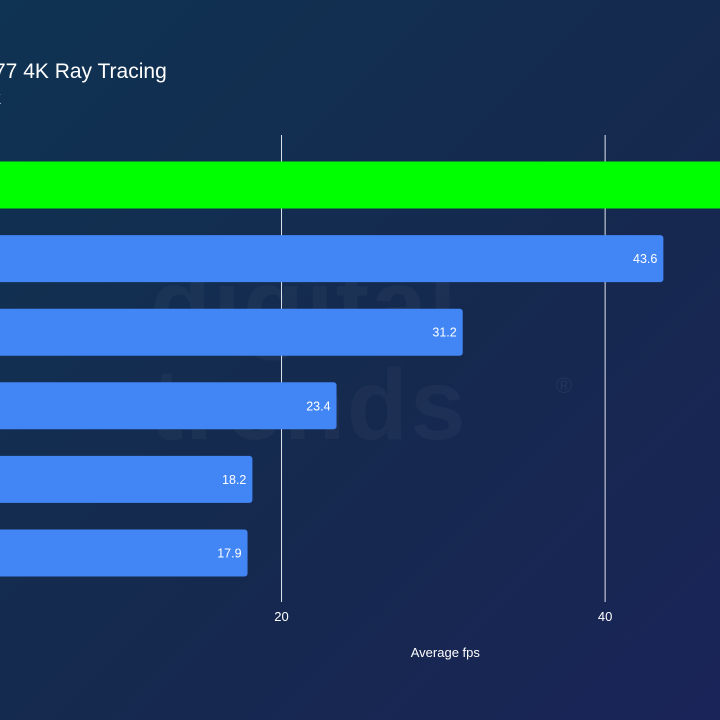  What do you see at coordinates (234, 480) in the screenshot?
I see `bar-value-label-4: 18.2` at bounding box center [234, 480].